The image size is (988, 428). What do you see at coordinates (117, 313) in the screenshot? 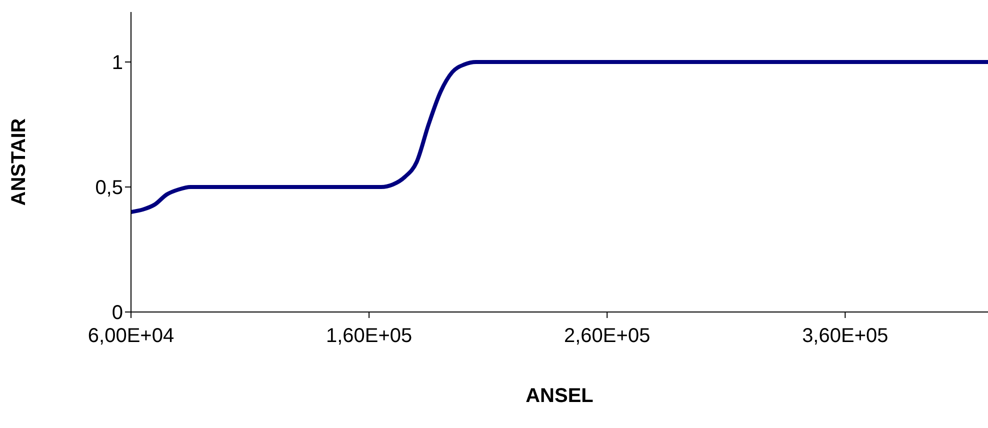
I see `y-tick-label: 0` at bounding box center [117, 313].